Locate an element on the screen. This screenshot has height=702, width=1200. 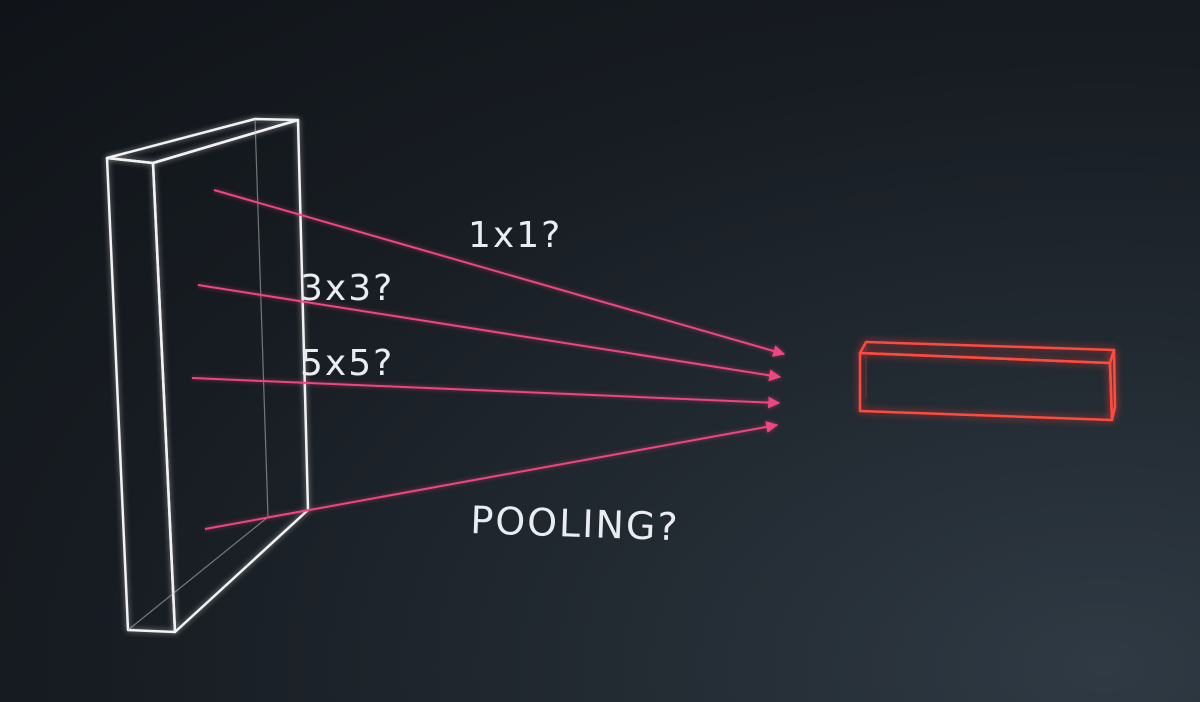
output-front-face is located at coordinates (986, 386).